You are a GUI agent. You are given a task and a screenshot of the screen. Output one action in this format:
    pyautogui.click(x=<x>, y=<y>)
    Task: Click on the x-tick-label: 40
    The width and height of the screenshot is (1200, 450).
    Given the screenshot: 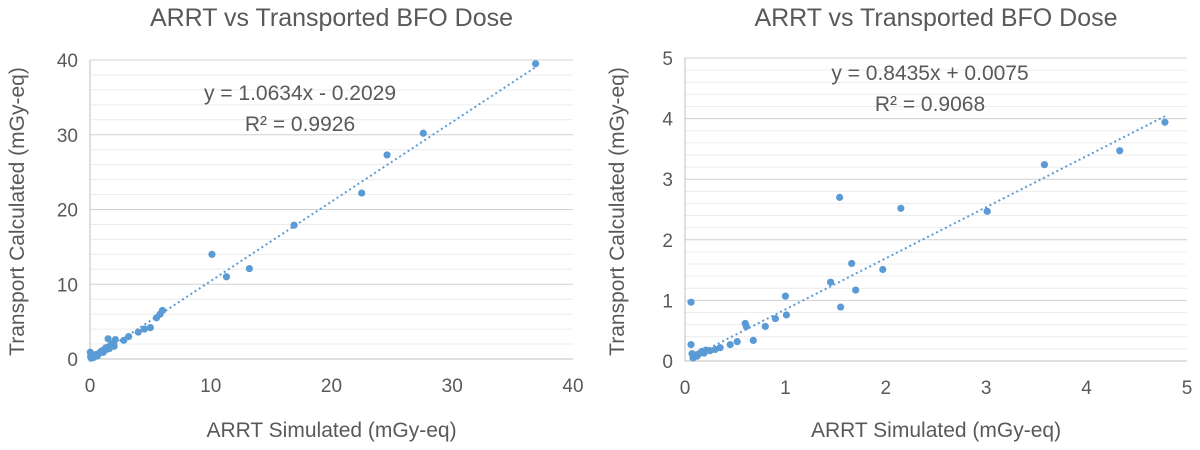 What is the action you would take?
    pyautogui.click(x=572, y=386)
    